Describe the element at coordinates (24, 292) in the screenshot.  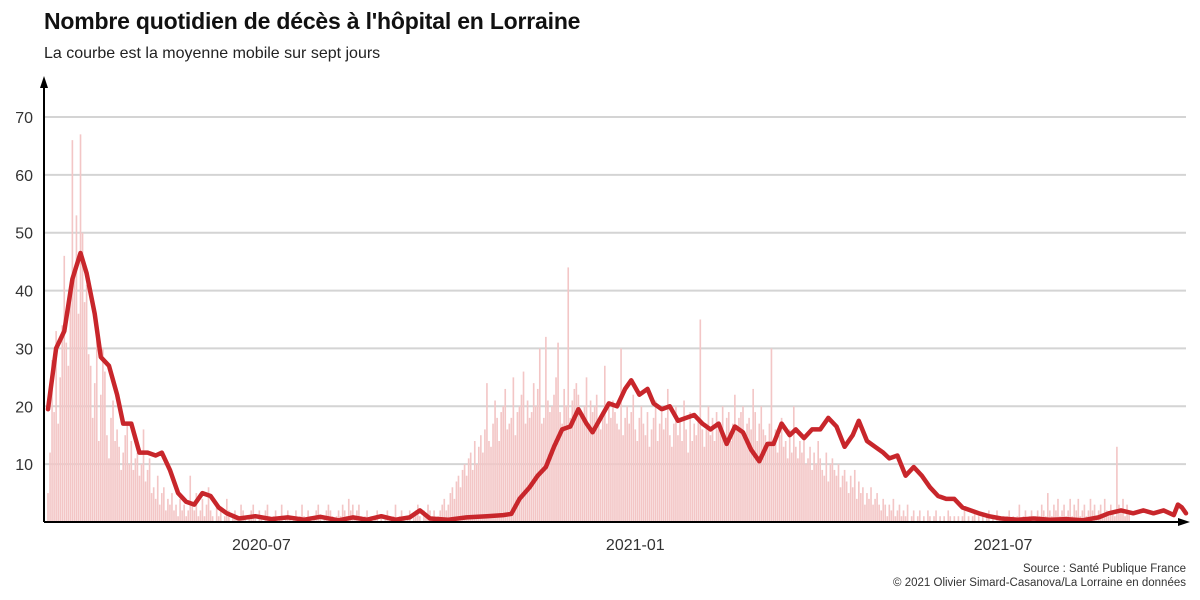
I see `y-tick-label: 40` at that location.